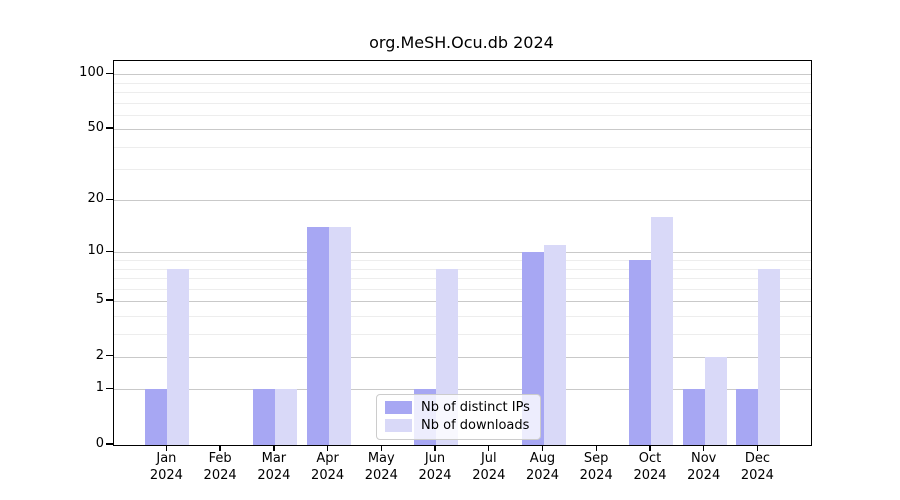  I want to click on y-tick-label: 20, so click(95, 199).